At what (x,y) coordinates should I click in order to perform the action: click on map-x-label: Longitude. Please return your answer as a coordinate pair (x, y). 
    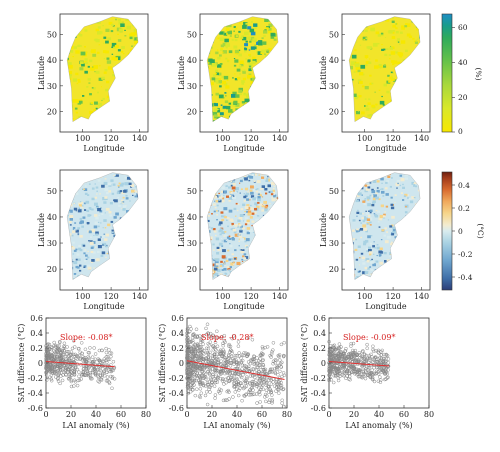
    Looking at the image, I should click on (385, 306).